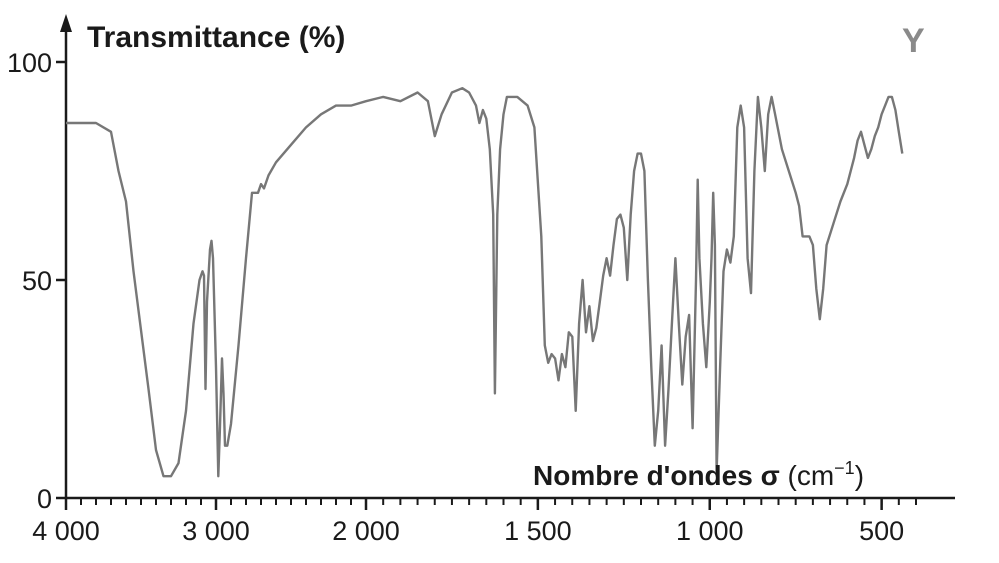 The height and width of the screenshot is (563, 999). Describe the element at coordinates (770, 475) in the screenshot. I see `x-axis-label-symbol: σ` at that location.